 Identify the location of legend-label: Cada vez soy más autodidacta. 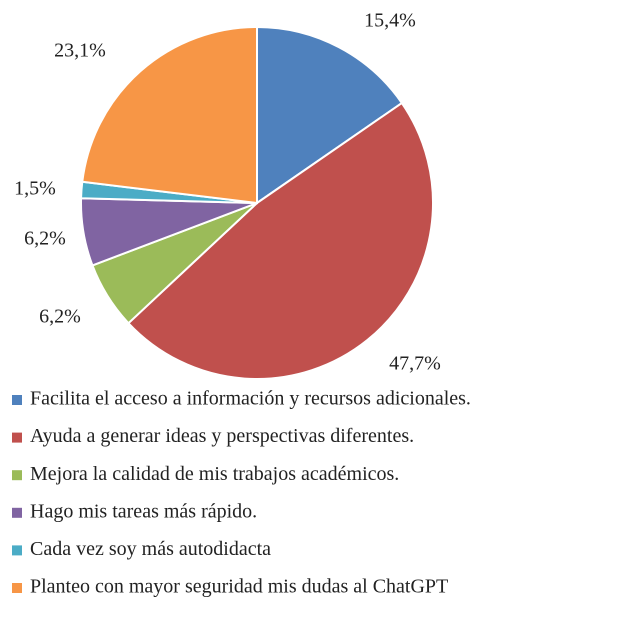
(150, 549).